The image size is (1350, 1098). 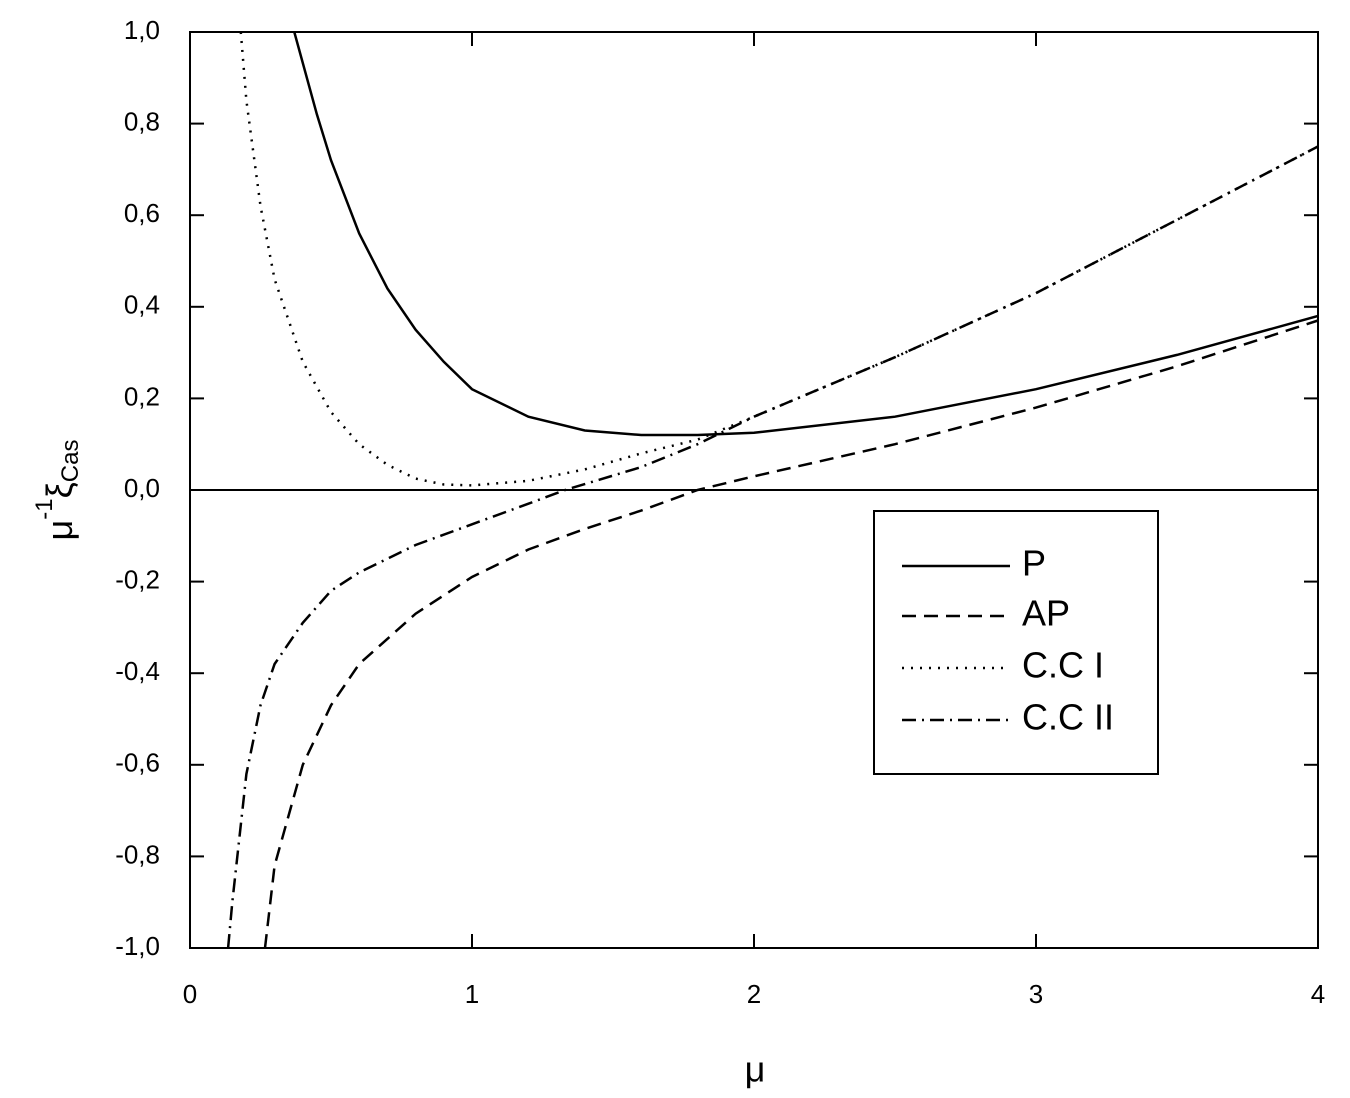 I want to click on y-tick-label: -0,6, so click(x=137, y=763).